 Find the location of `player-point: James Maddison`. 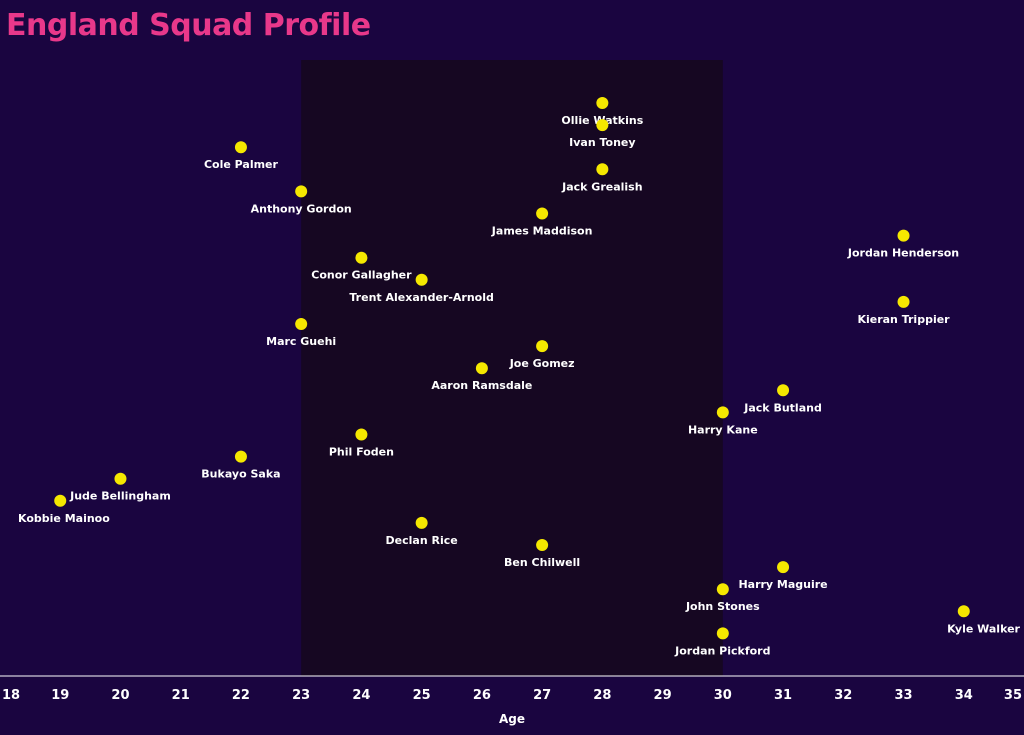

player-point: James Maddison is located at coordinates (542, 222).